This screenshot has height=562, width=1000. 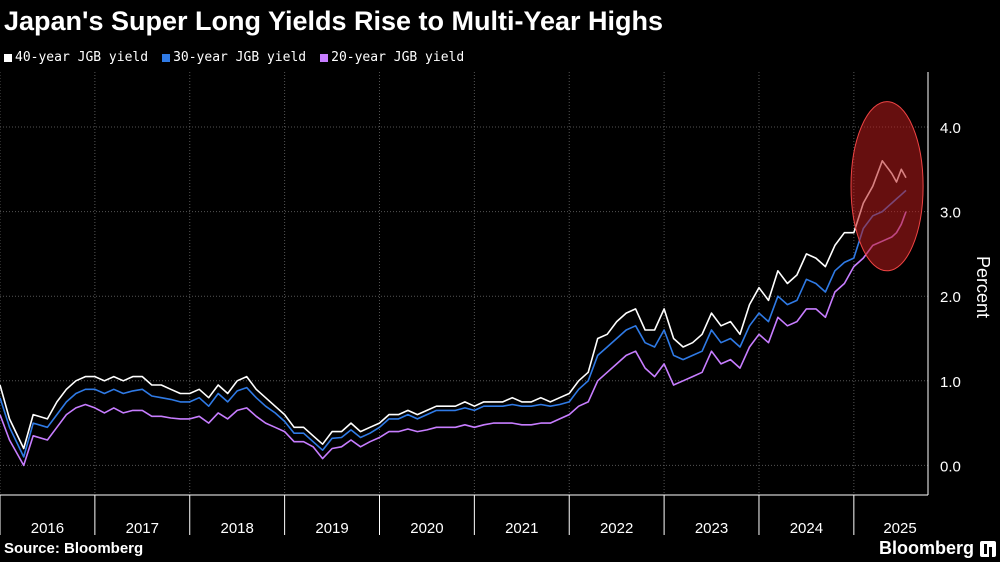 What do you see at coordinates (236, 528) in the screenshot?
I see `x-tick-label: 2018` at bounding box center [236, 528].